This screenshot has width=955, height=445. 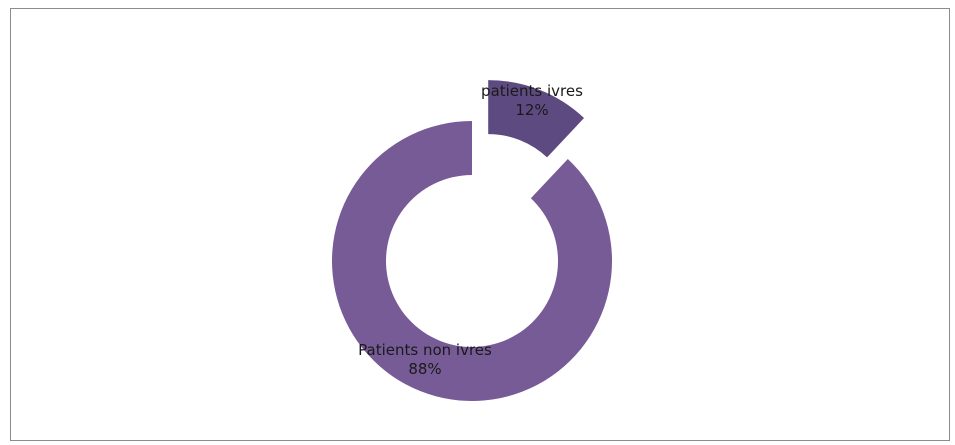 I want to click on slice-patients-ivres, so click(x=536, y=119).